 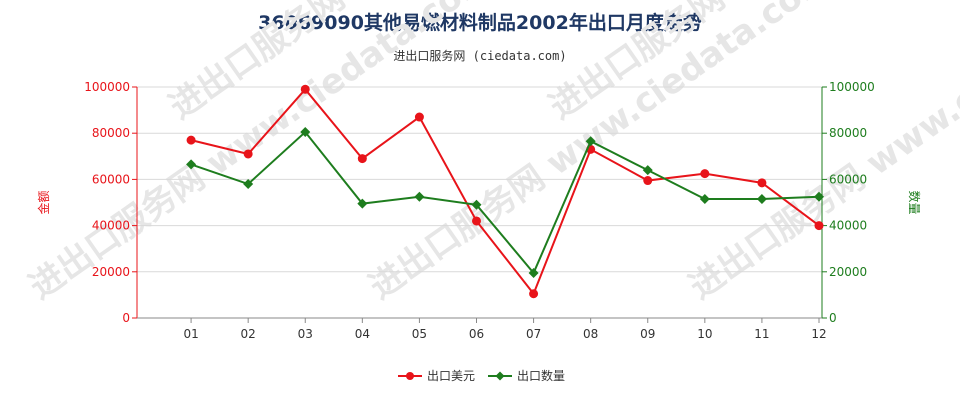 What do you see at coordinates (362, 334) in the screenshot?
I see `x-tick-label: 04` at bounding box center [362, 334].